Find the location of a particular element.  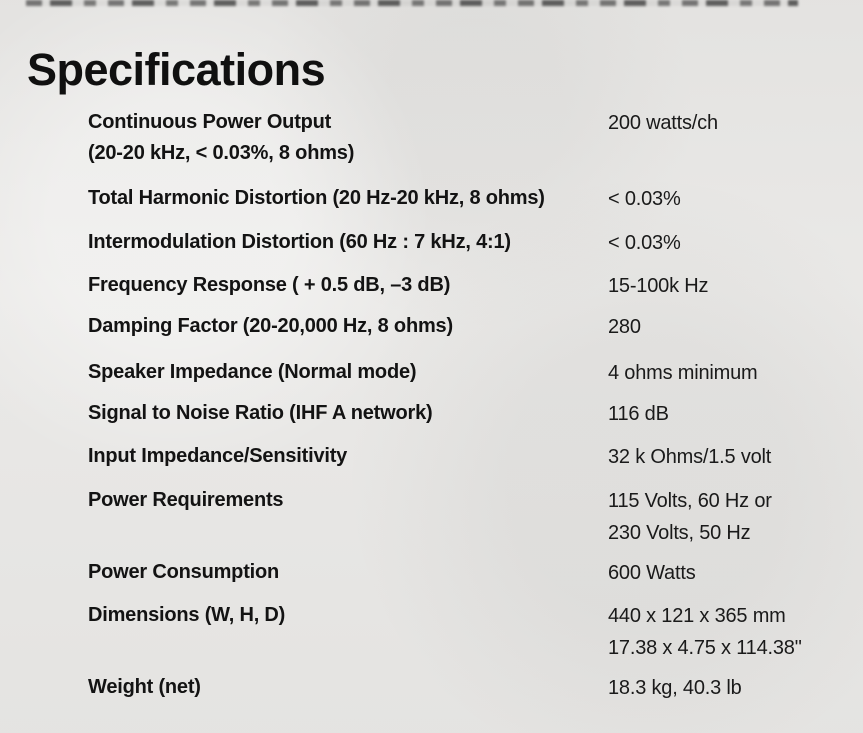

page-title: Specifications is located at coordinates (176, 70).